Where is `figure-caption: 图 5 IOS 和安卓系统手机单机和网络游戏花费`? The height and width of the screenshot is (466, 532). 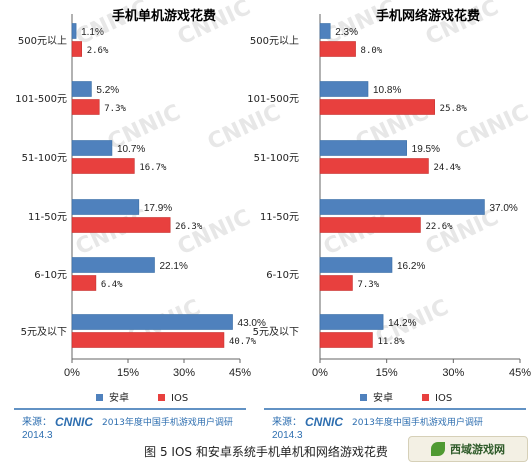
figure-caption: 图 5 IOS 和安卓系统手机单机和网络游戏花费 is located at coordinates (266, 452).